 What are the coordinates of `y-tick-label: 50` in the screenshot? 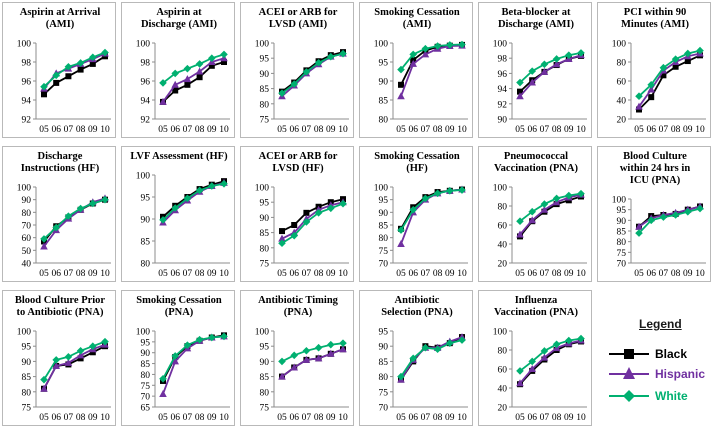 It's located at (27, 252).